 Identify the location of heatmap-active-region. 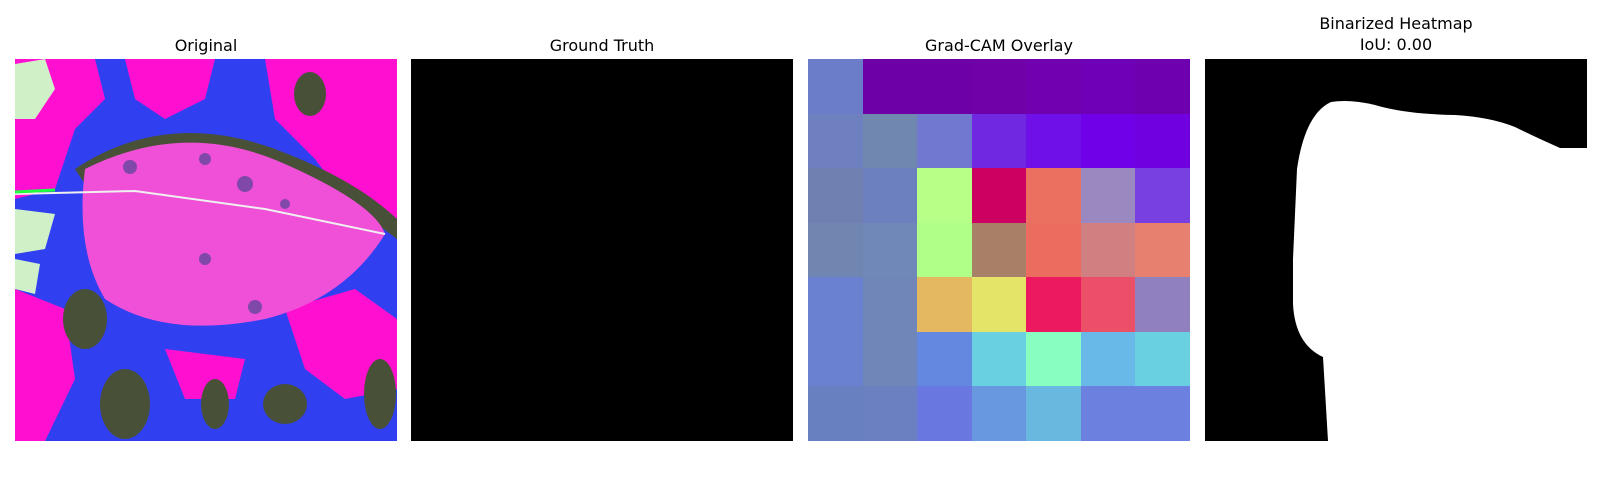
(1440, 271).